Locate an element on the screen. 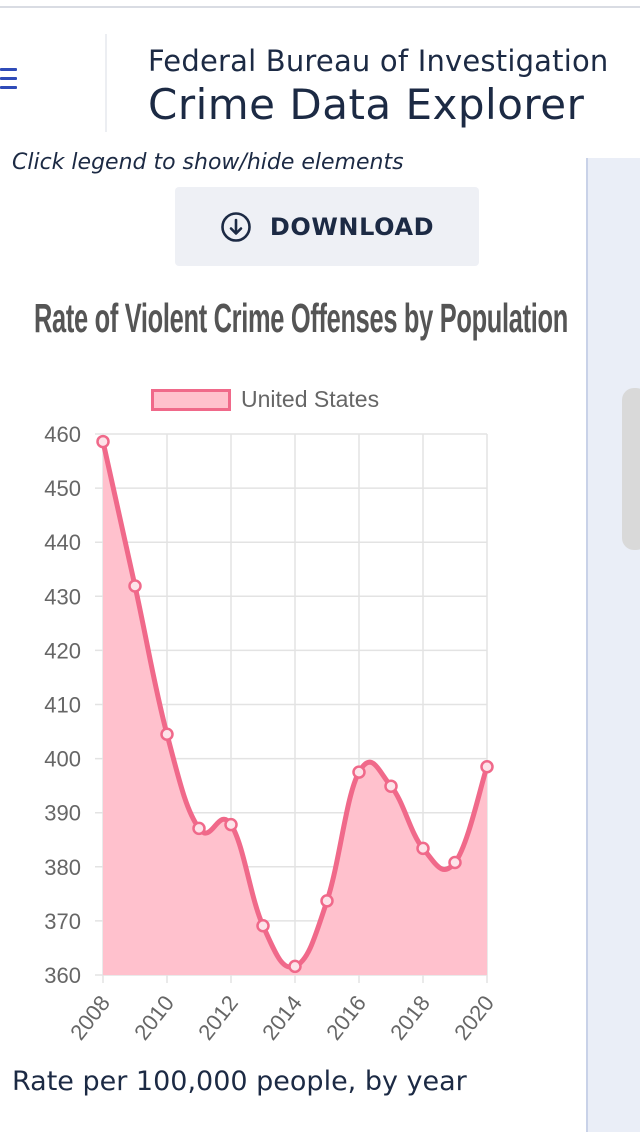 The height and width of the screenshot is (1132, 640). y-tick-label: 410 is located at coordinates (62, 705).